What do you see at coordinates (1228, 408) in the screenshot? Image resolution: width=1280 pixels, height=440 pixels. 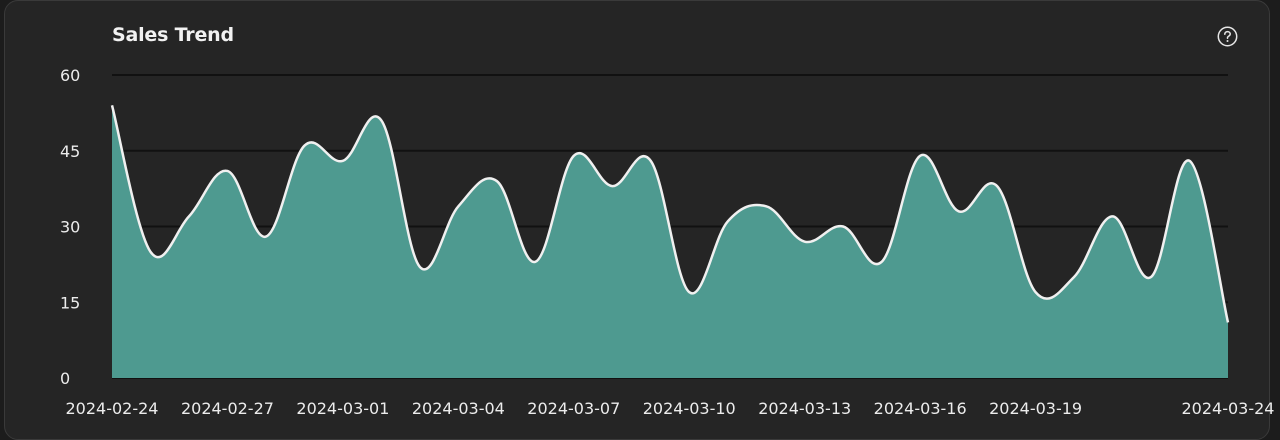 I see `x-tick-label: 2024-03-24` at bounding box center [1228, 408].